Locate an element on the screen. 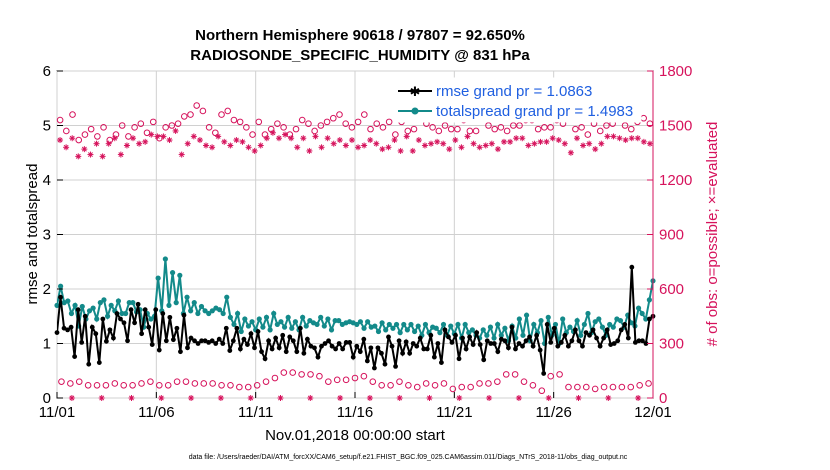 The width and height of the screenshot is (830, 470). y-axis-label-left: rmse and totalspread is located at coordinates (32, 234).